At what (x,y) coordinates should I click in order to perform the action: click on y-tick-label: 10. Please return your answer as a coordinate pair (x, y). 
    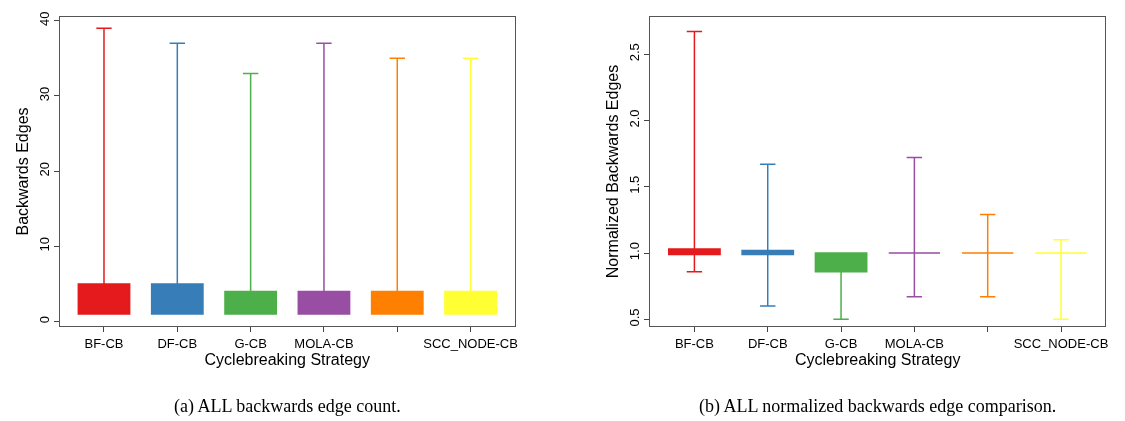
    Looking at the image, I should click on (44, 244).